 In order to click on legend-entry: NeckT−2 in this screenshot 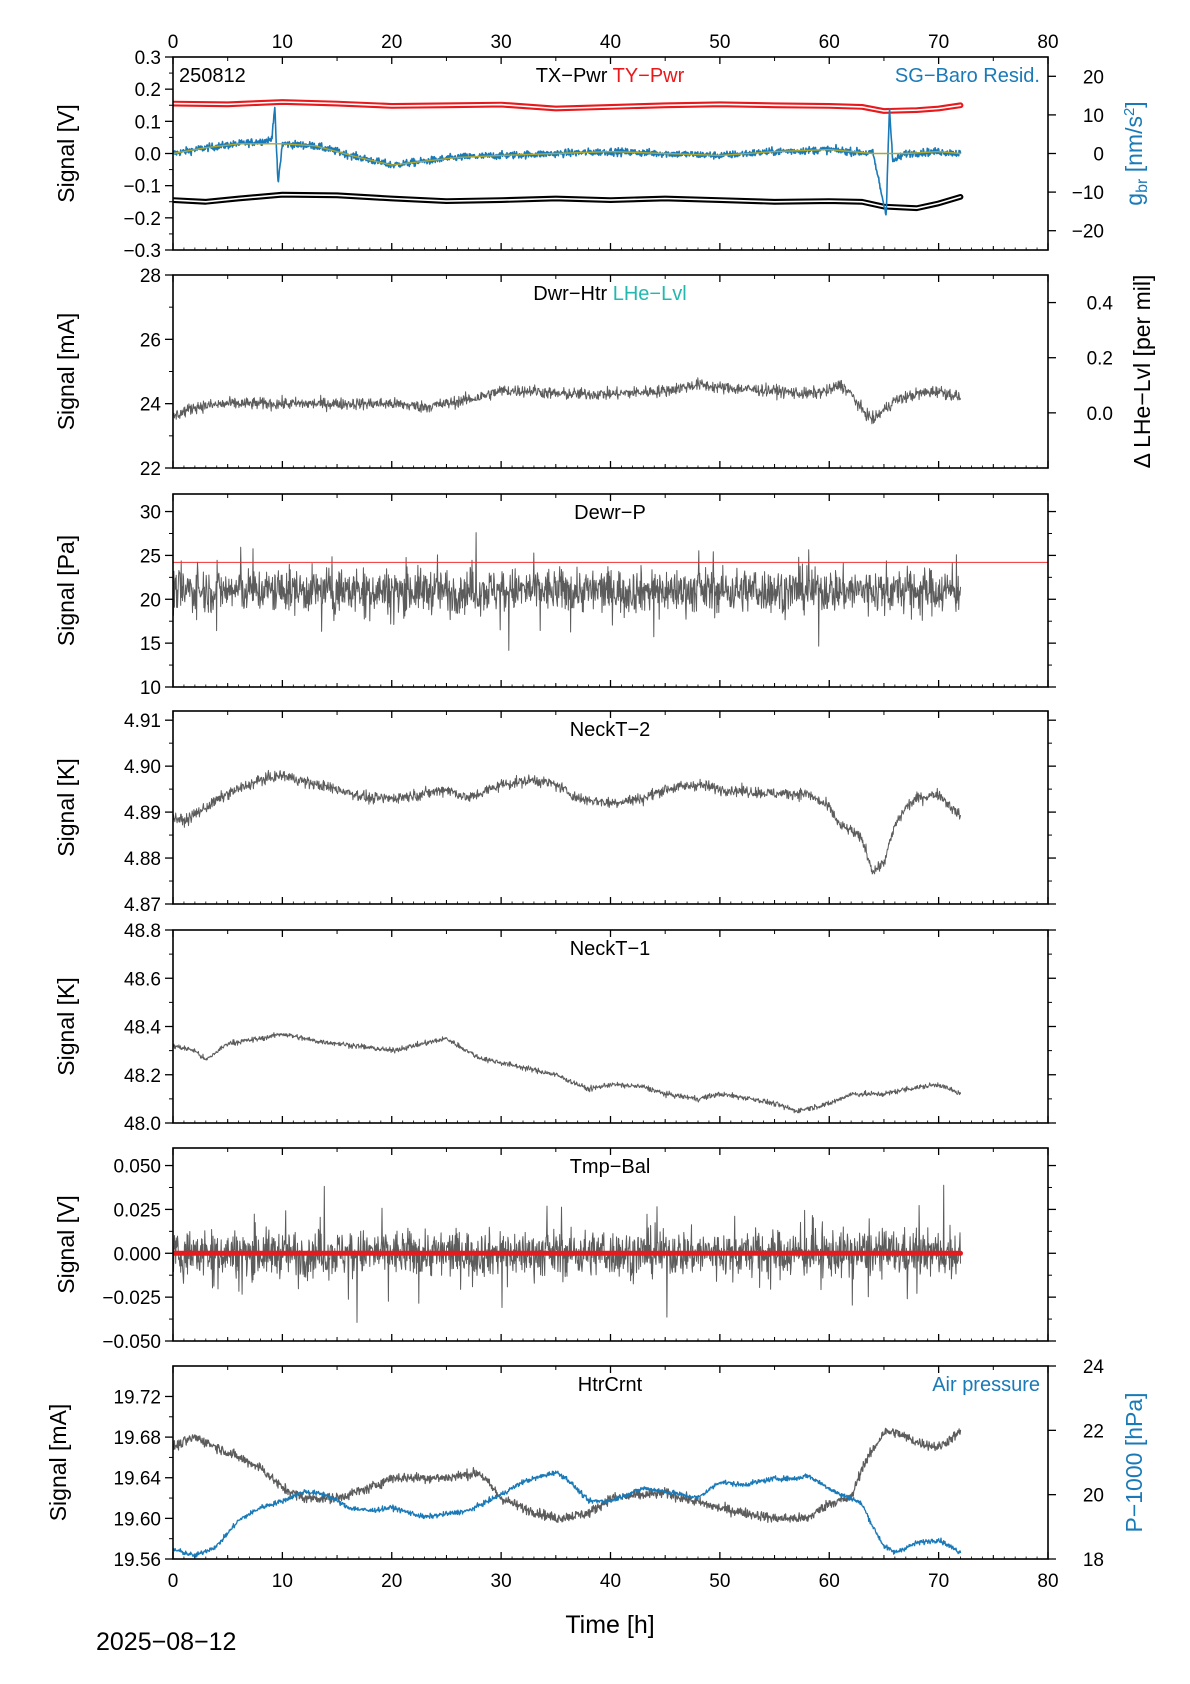, I will do `click(610, 730)`.